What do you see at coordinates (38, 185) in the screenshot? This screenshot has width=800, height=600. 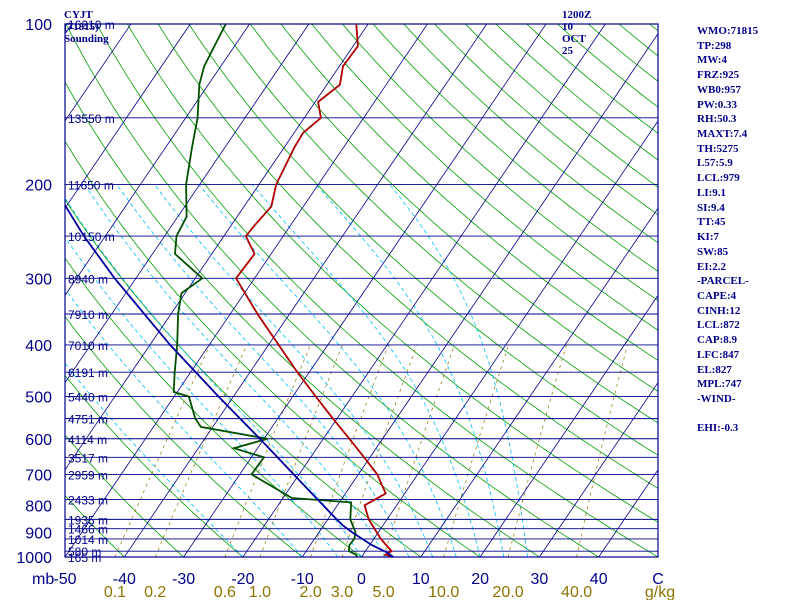 I see `pressure-label: 200` at bounding box center [38, 185].